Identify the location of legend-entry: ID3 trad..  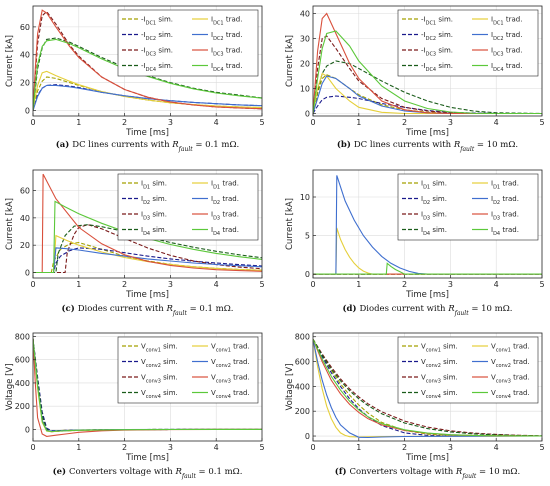
(225, 216).